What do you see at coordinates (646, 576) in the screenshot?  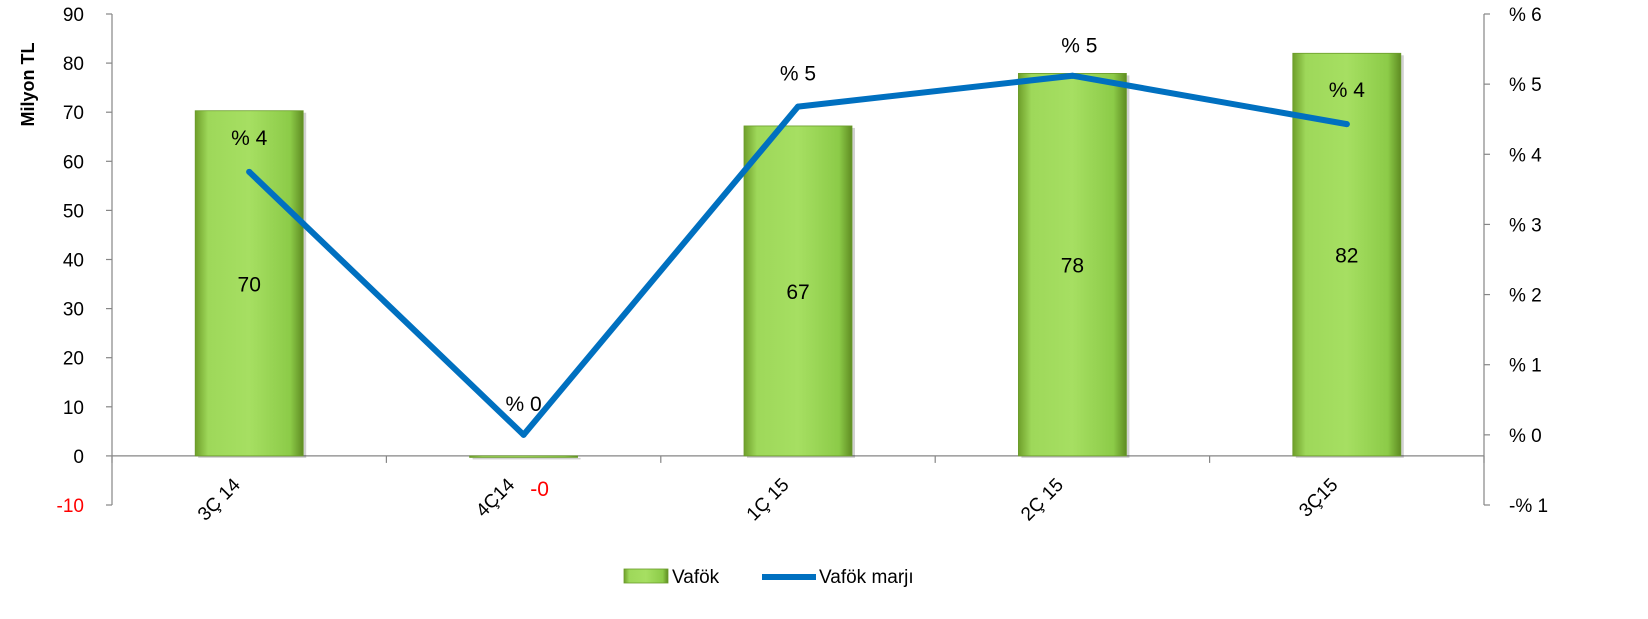 I see `legend-swatch-bar` at bounding box center [646, 576].